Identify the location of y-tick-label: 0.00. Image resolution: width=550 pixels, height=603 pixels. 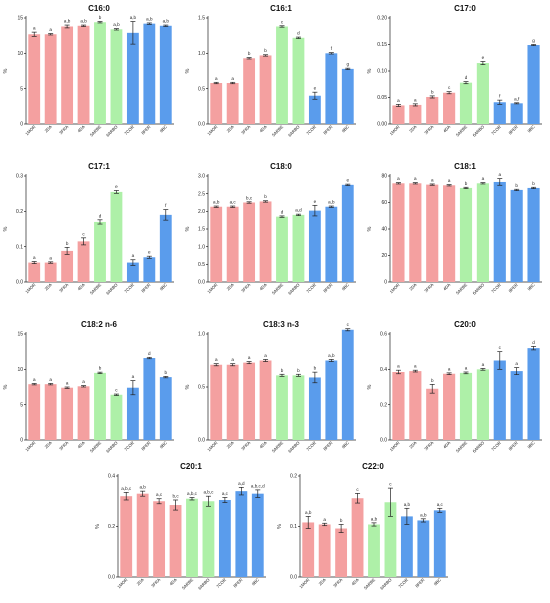
(382, 125).